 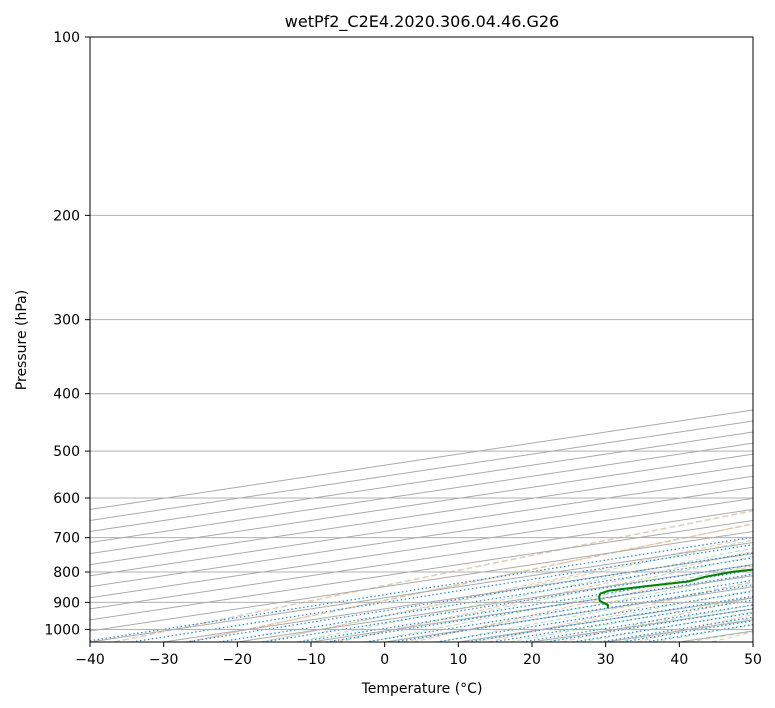 What do you see at coordinates (418, 655) in the screenshot?
I see `x-axis-ticks: −40 −30 −20 −10 0 10 20 30 40 50` at bounding box center [418, 655].